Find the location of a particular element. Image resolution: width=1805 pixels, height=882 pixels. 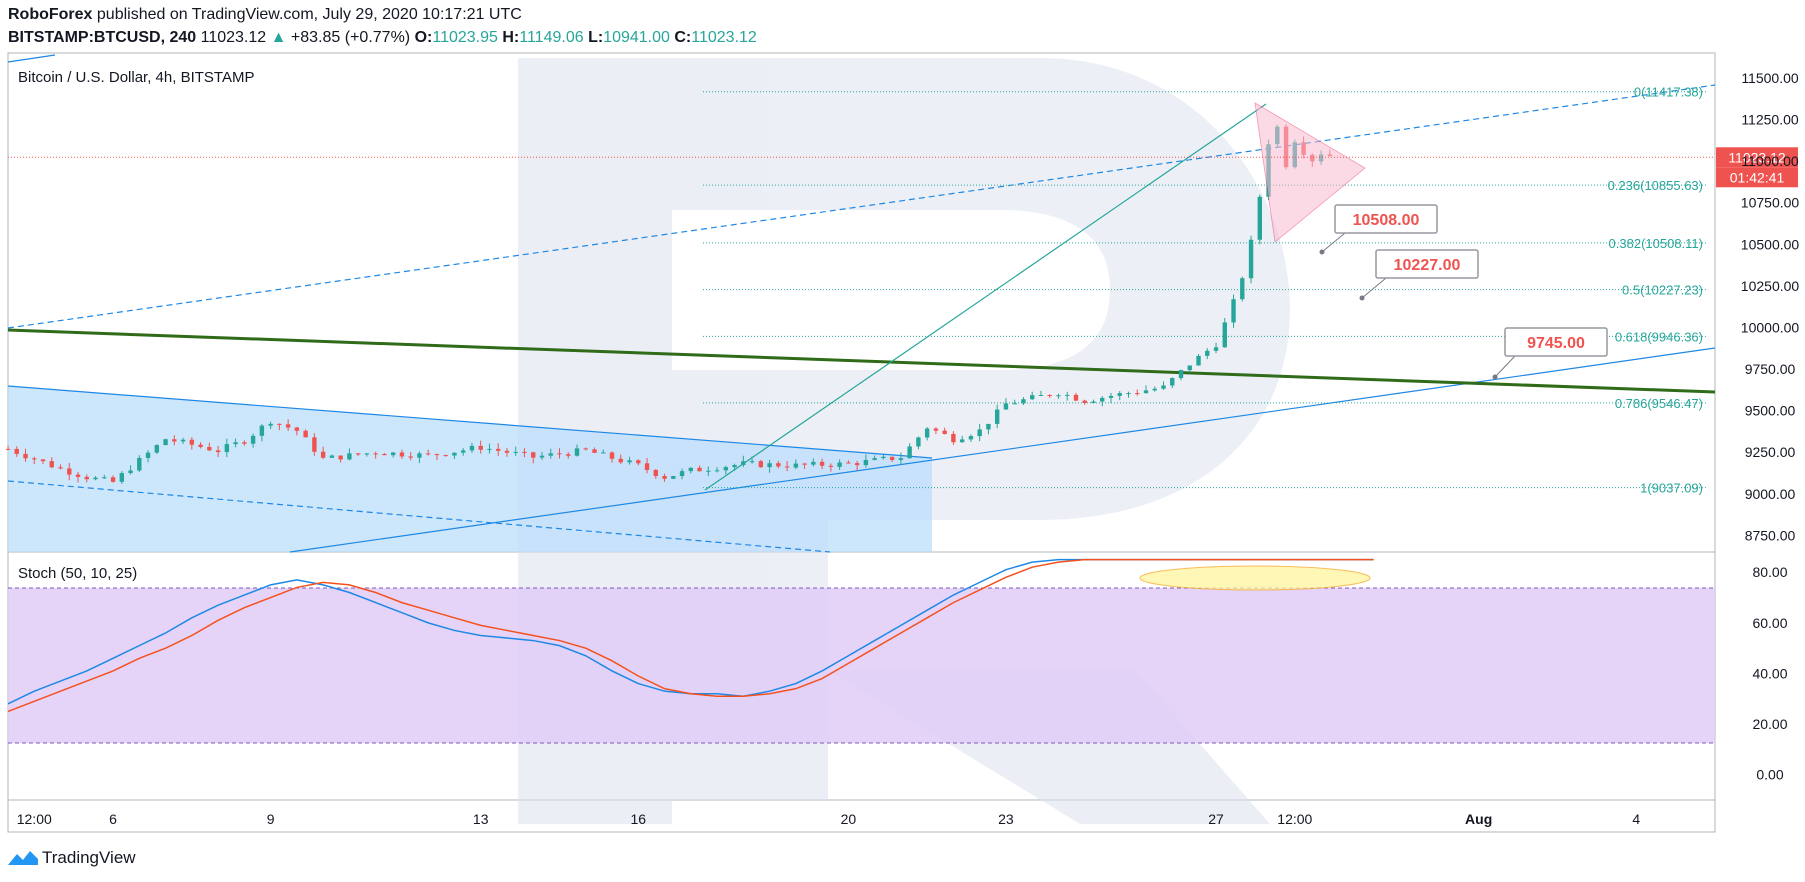

price-tick-label: 10250.00 is located at coordinates (1770, 286).